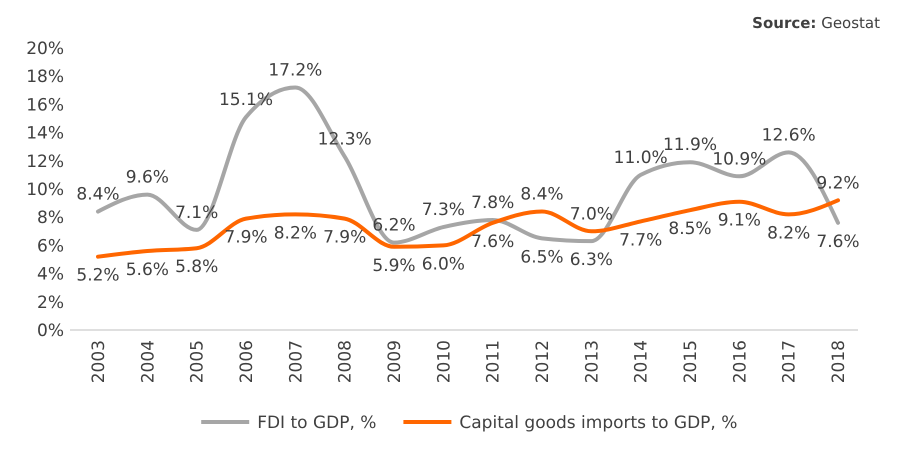 This screenshot has height=449, width=909. Describe the element at coordinates (50, 331) in the screenshot. I see `y-tick-label: 0%` at that location.